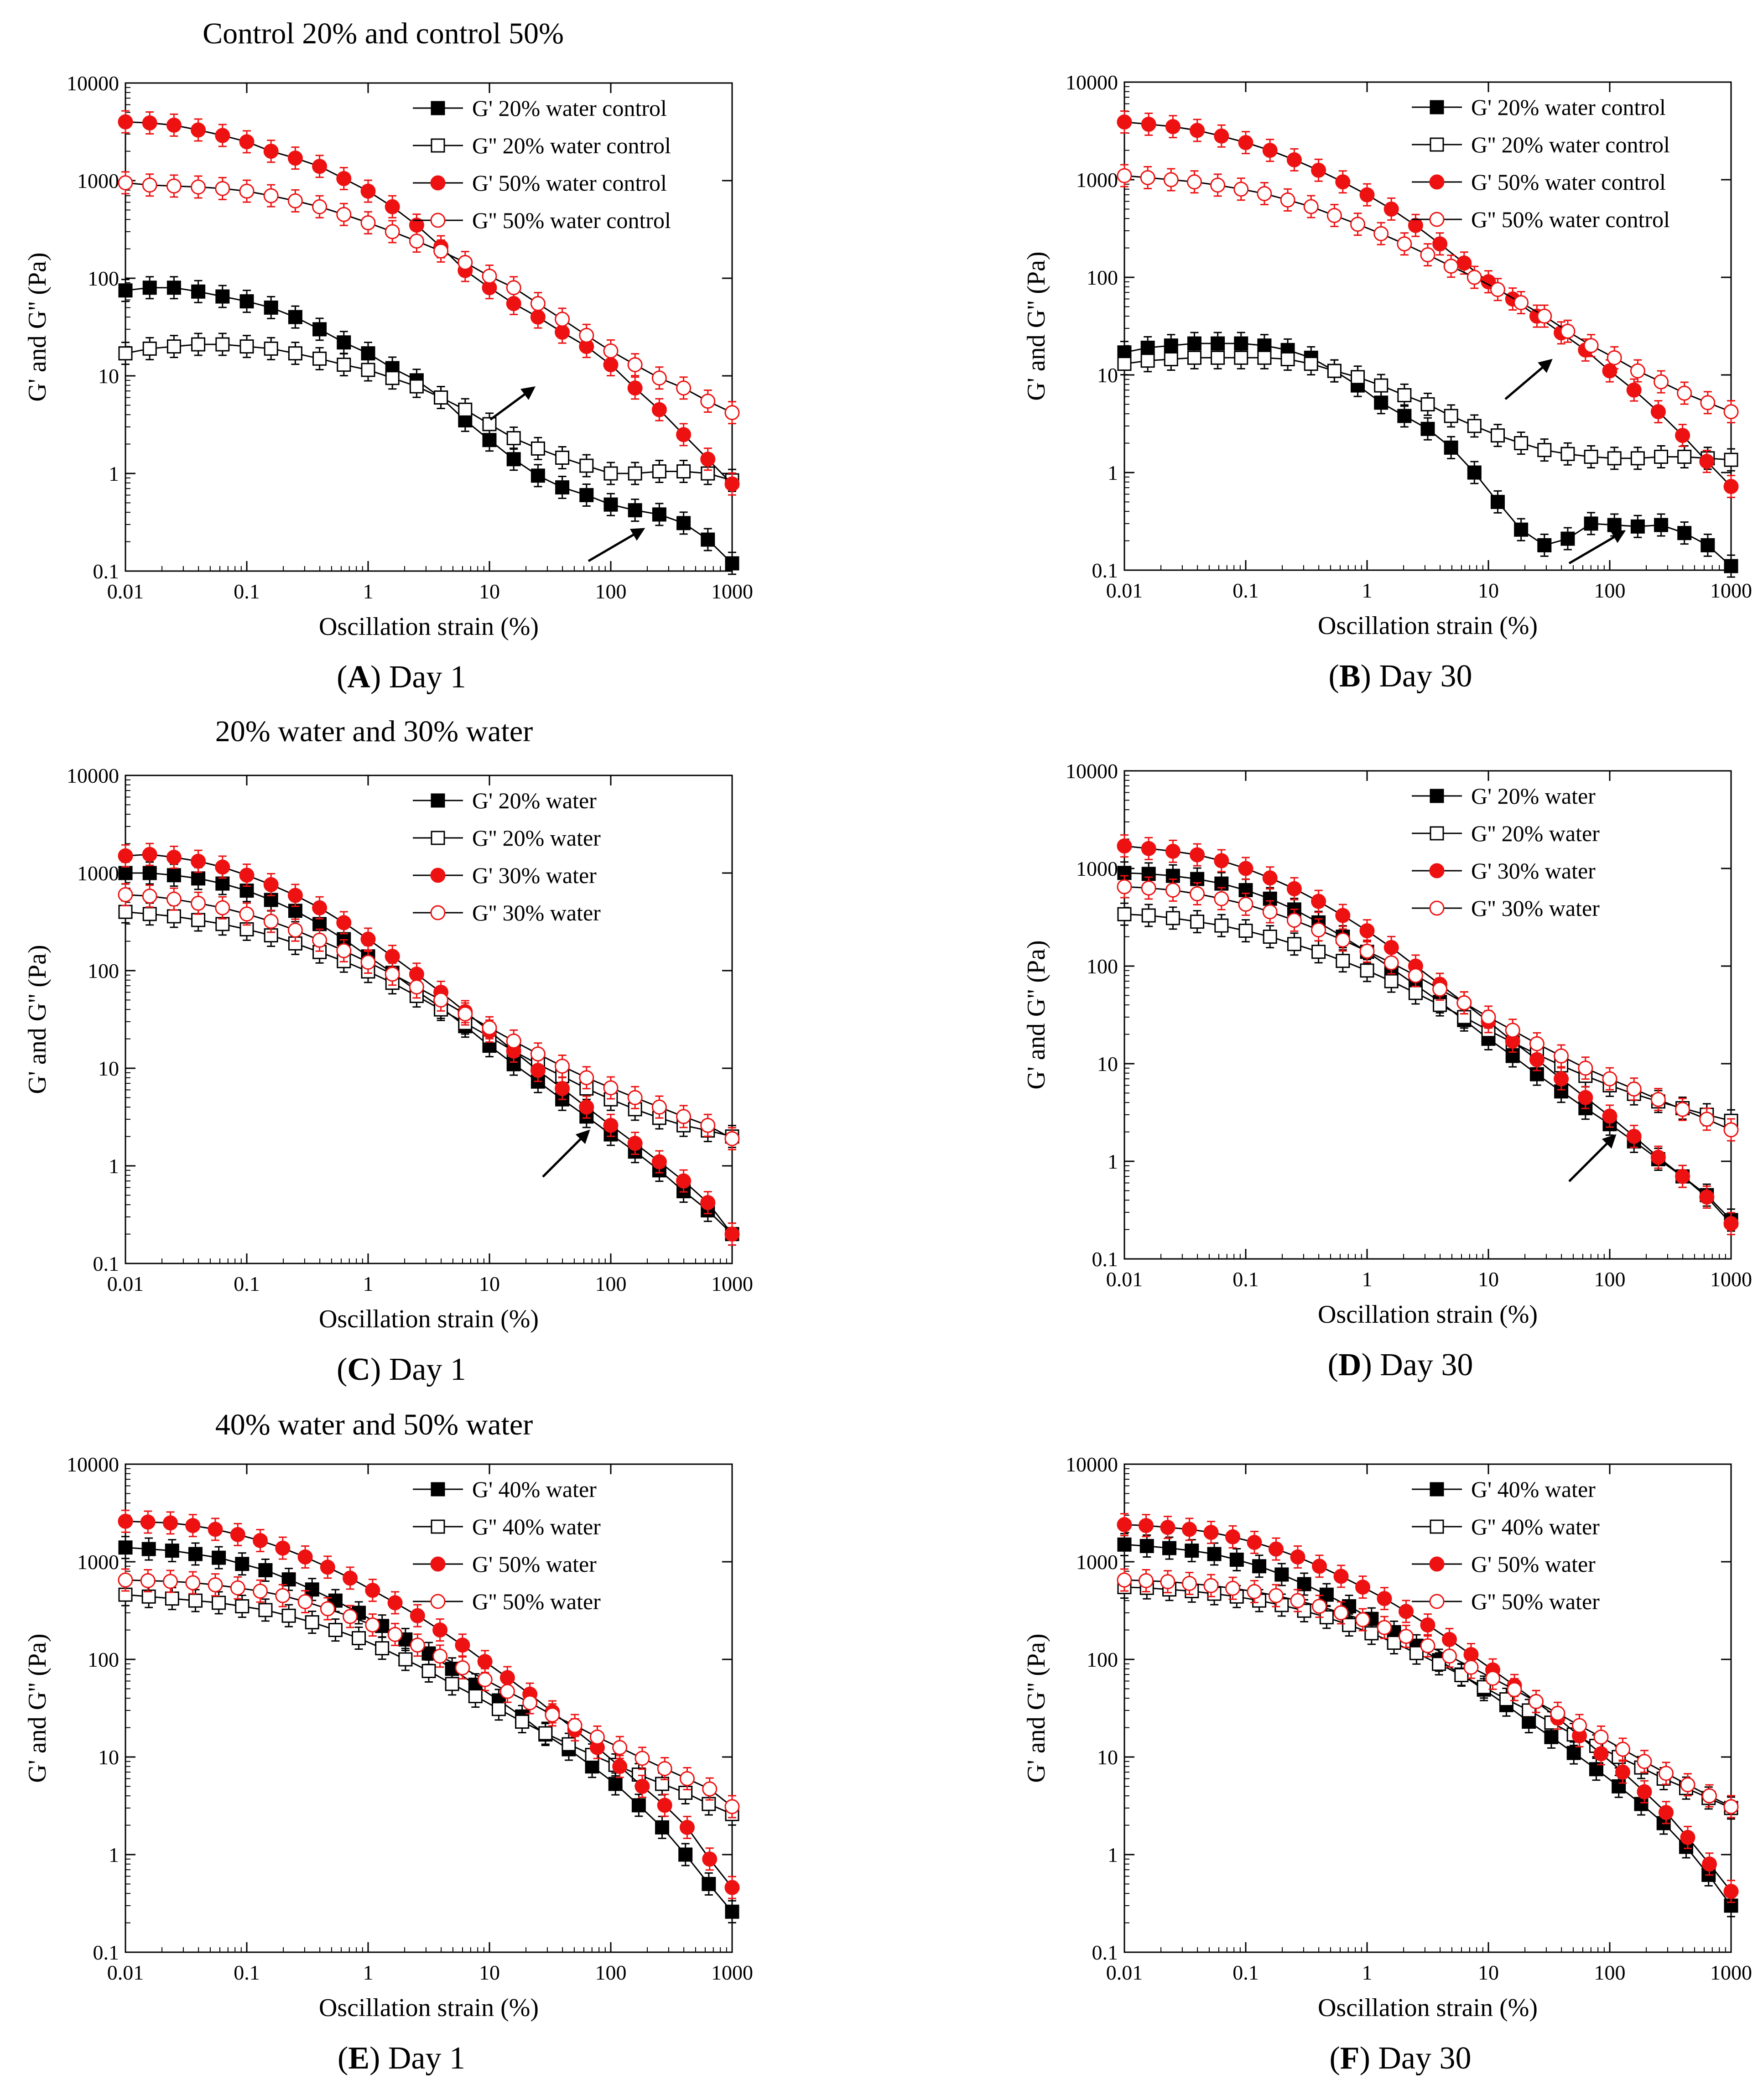 This screenshot has height=2100, width=1763. I want to click on x-tick-label: 0.01, so click(1124, 1279).